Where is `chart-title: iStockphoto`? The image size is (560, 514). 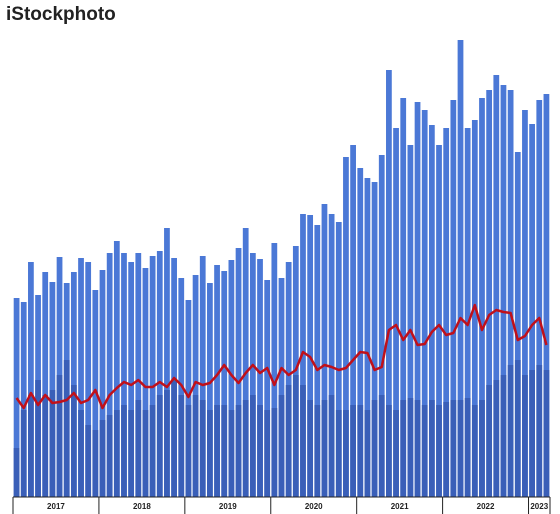
chart-title: iStockphoto is located at coordinates (61, 14).